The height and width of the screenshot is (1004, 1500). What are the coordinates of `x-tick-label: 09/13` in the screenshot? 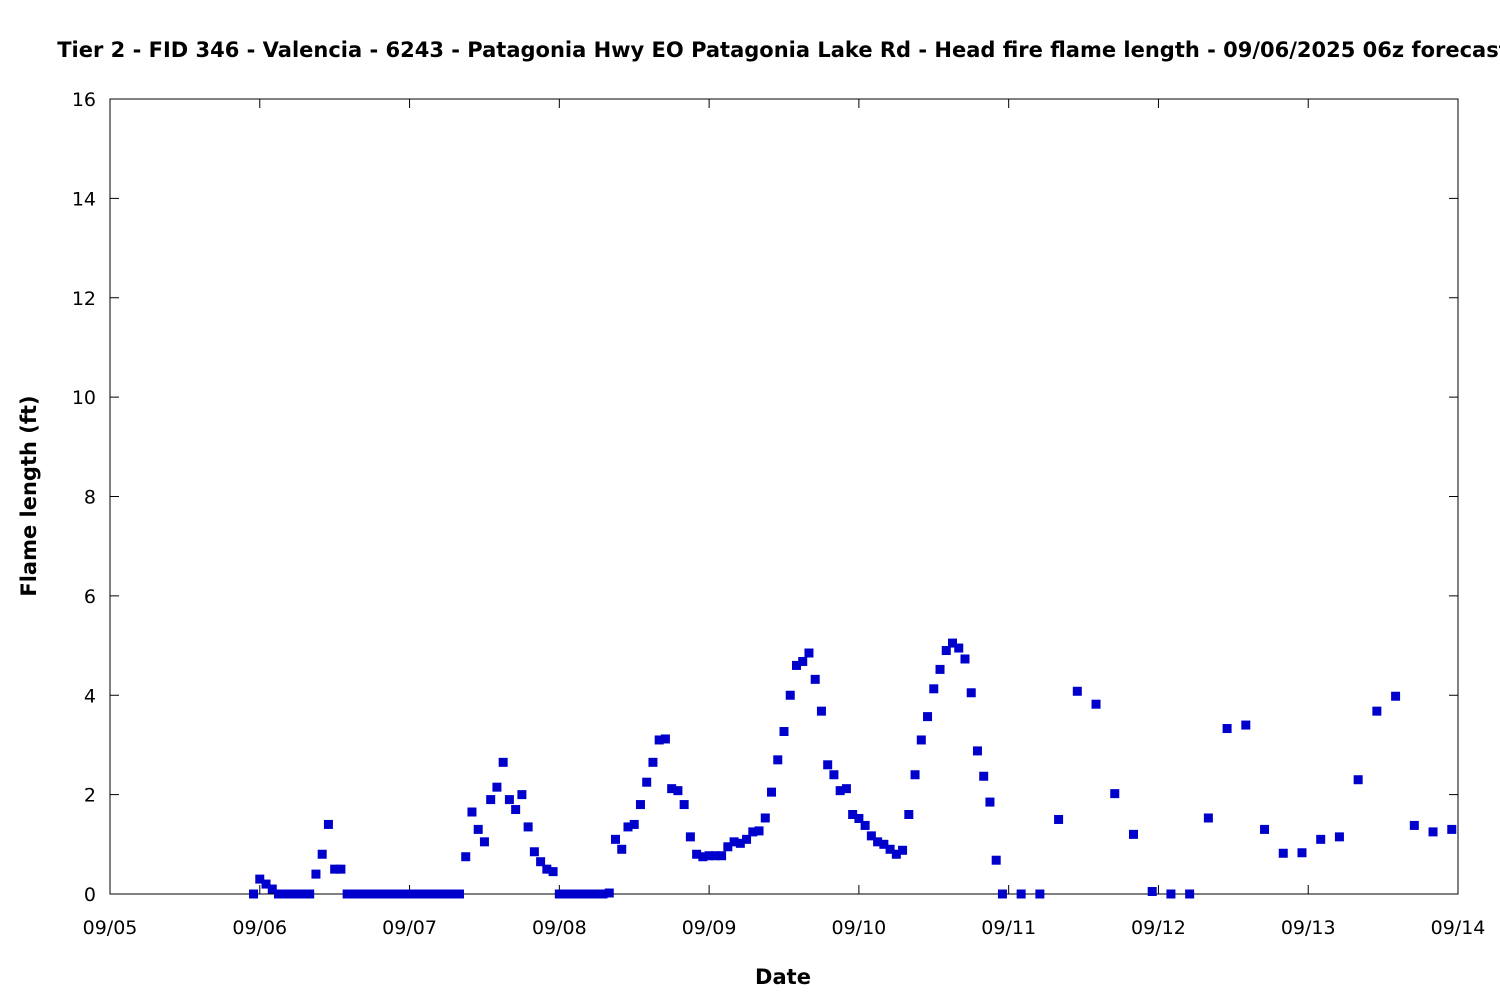 It's located at (1308, 928).